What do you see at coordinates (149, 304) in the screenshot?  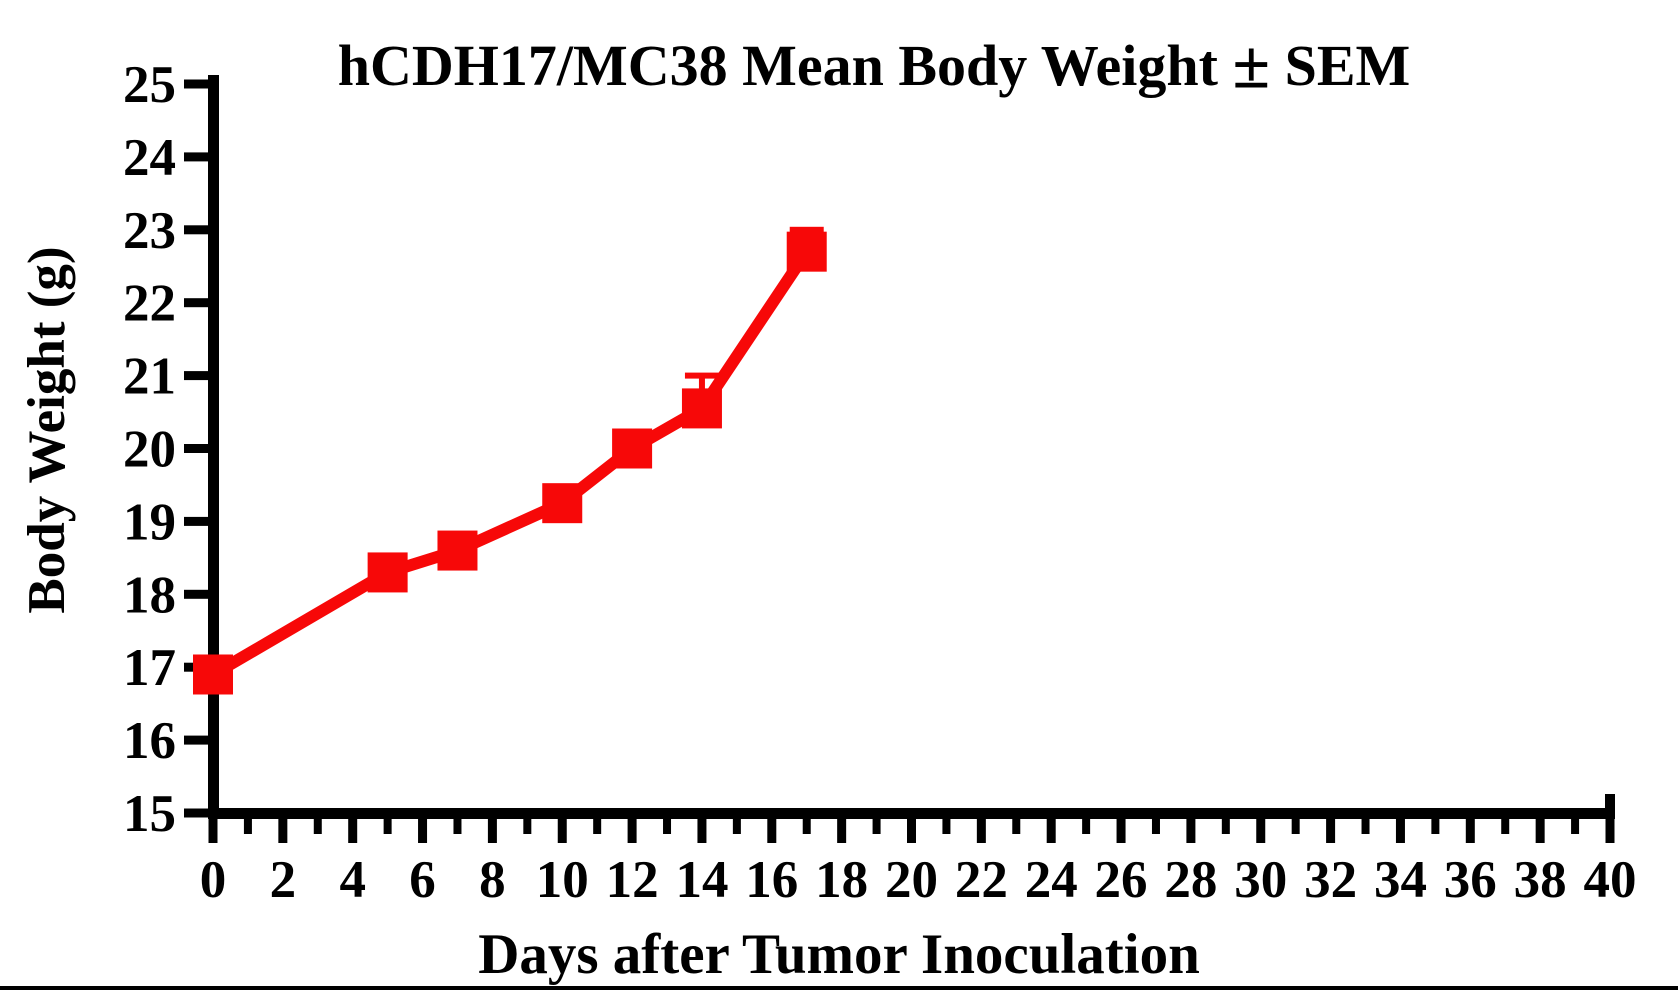 I see `y-tick-label: 22` at bounding box center [149, 304].